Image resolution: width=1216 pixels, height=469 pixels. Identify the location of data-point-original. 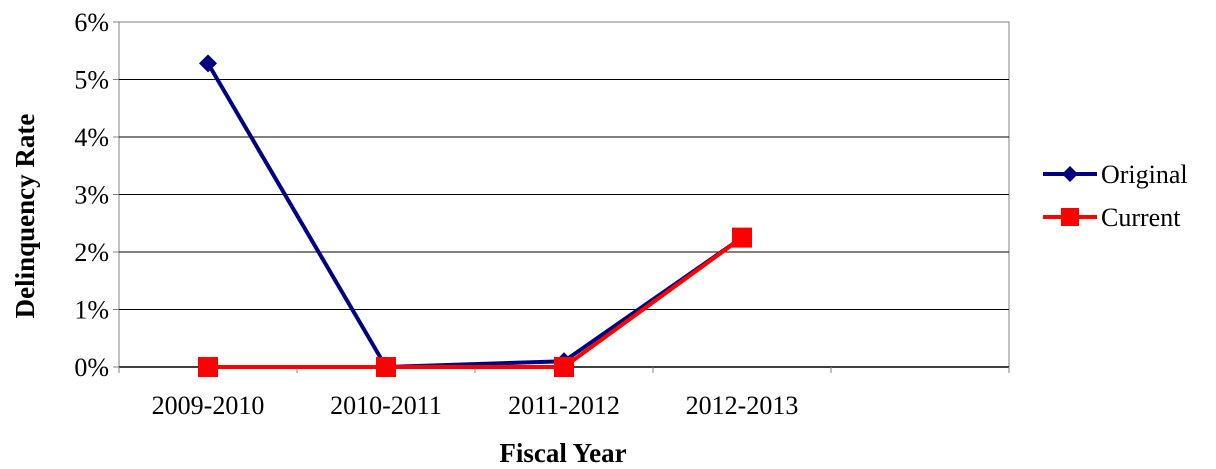
(208, 63).